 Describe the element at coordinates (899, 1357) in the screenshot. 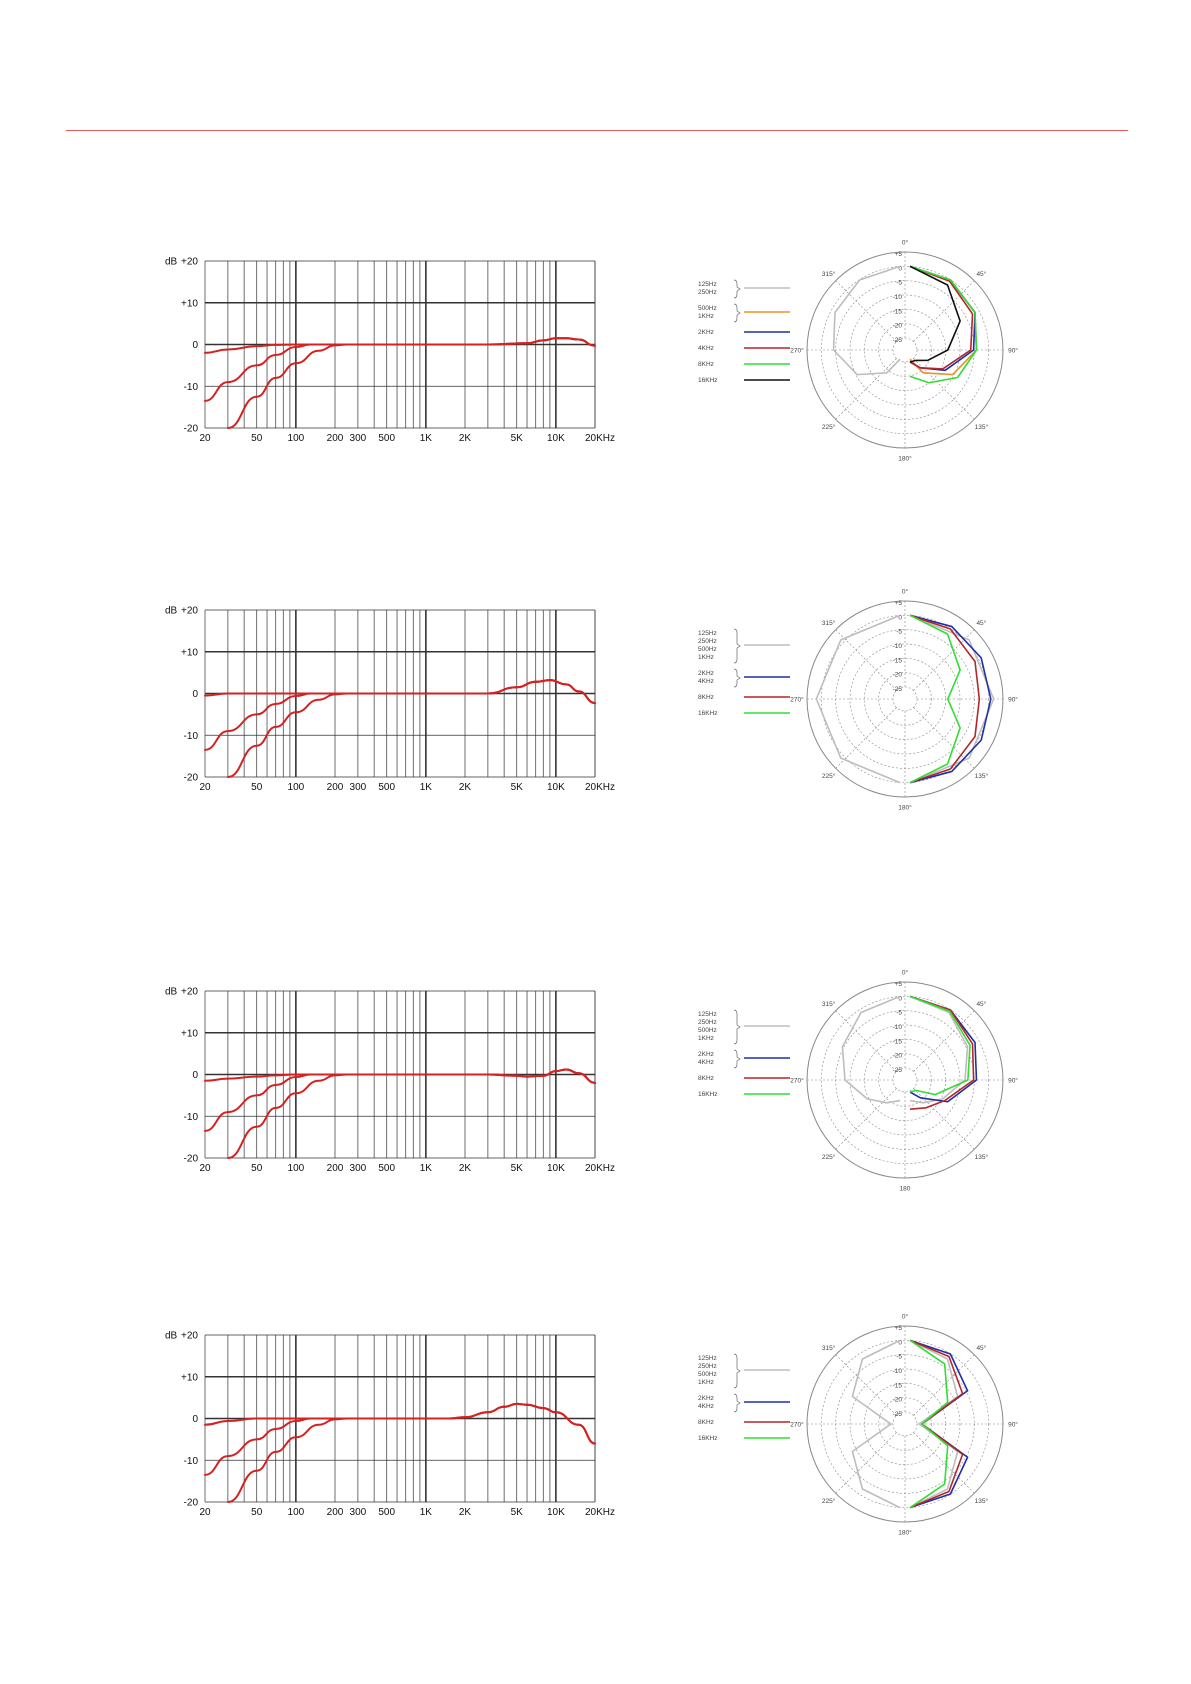

I see `ring-label: -5` at that location.